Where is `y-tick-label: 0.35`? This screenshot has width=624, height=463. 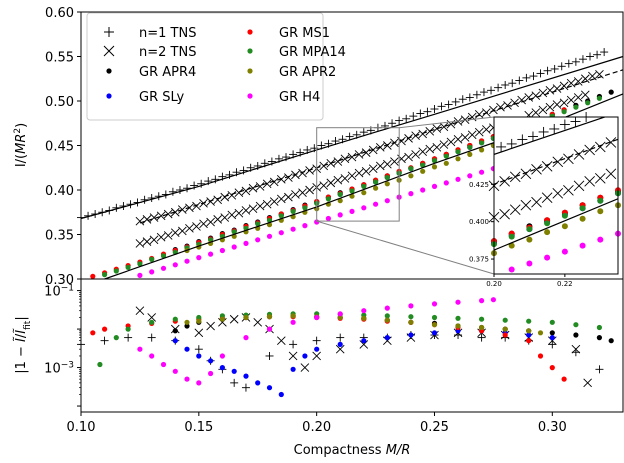 y-tick-label: 0.35 is located at coordinates (59, 236).